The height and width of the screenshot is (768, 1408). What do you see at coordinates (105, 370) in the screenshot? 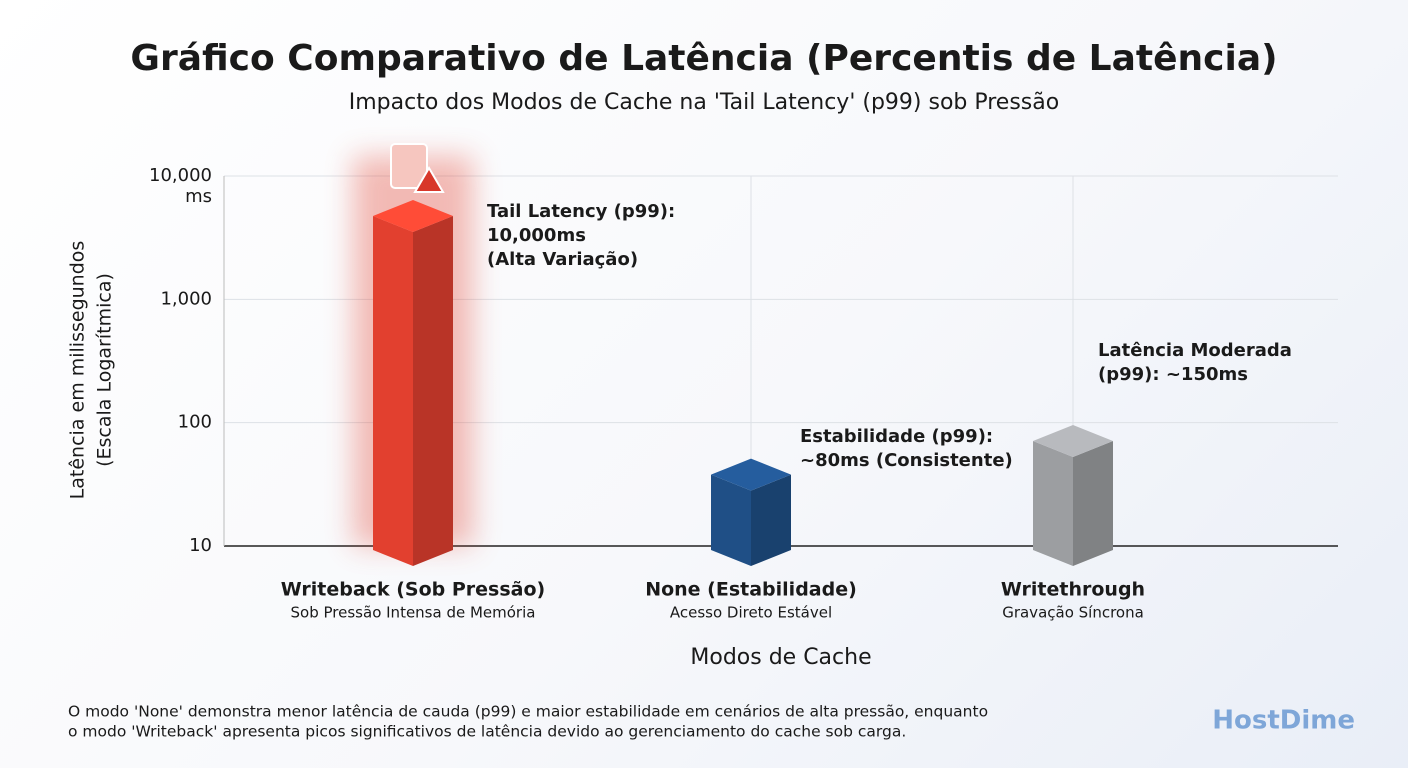
I see `y-axis-title-line: (Escala Logarítmica)` at bounding box center [105, 370].